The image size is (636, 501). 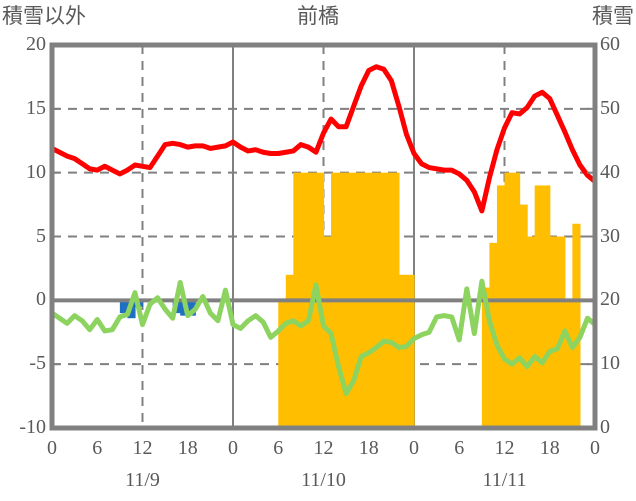 What do you see at coordinates (613, 16) in the screenshot?
I see `right-axis-title: 積雪` at bounding box center [613, 16].